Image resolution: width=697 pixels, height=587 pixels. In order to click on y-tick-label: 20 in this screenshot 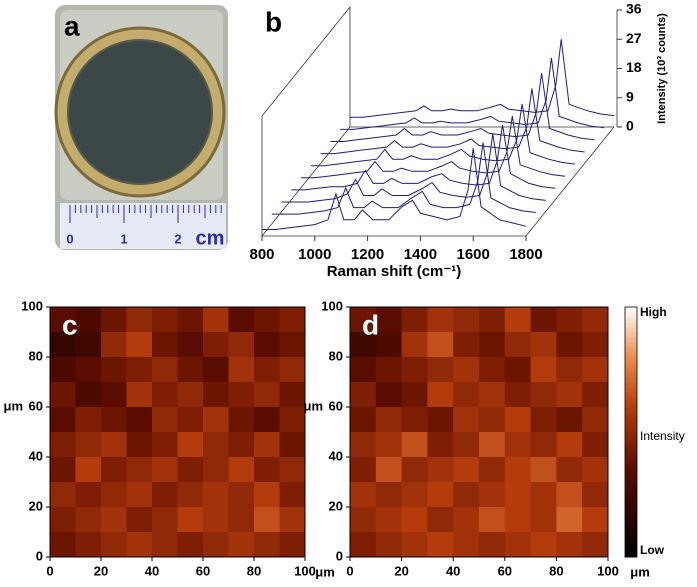, I will do `click(336, 505)`.